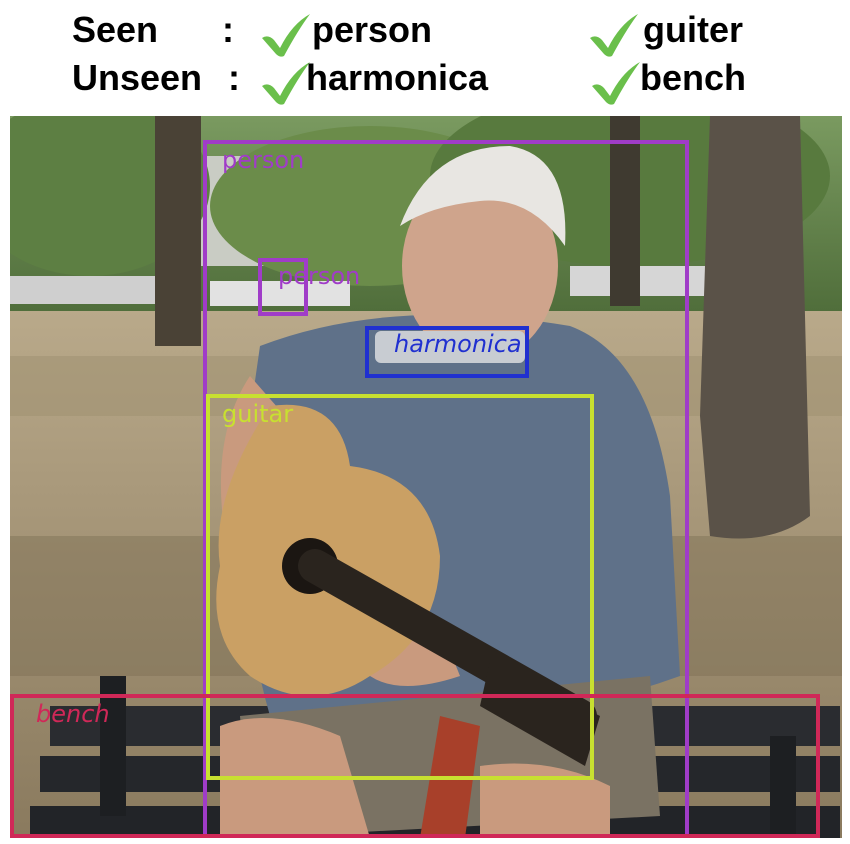  Describe the element at coordinates (319, 276) in the screenshot. I see `detection-label-person-small: person` at that location.